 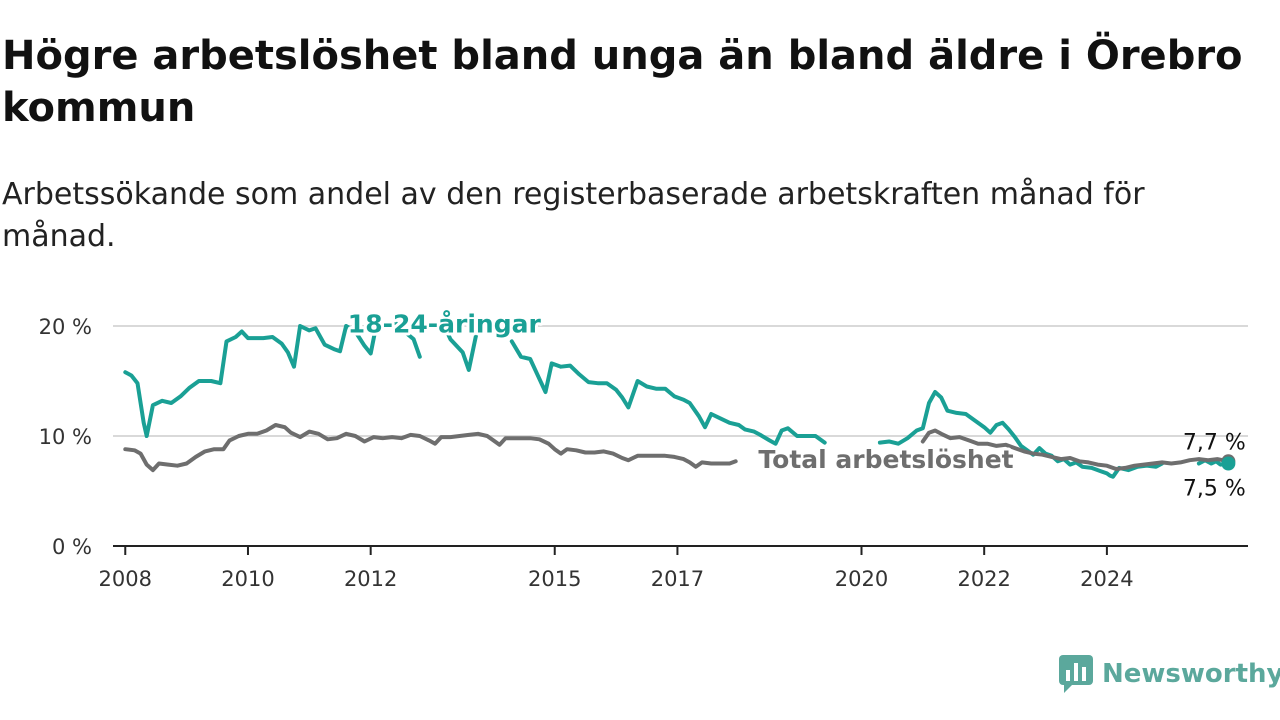 What do you see at coordinates (1106, 579) in the screenshot?
I see `x-tick-label: 2024` at bounding box center [1106, 579].